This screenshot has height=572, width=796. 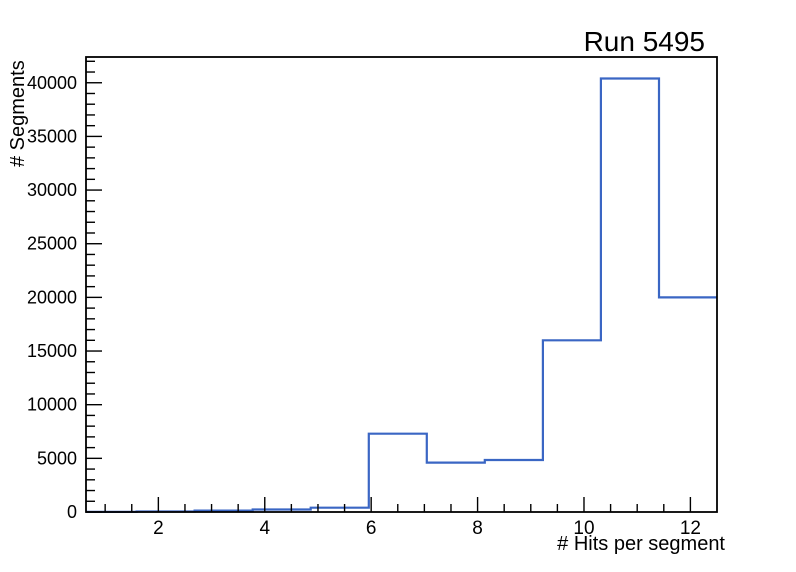 What do you see at coordinates (158, 528) in the screenshot?
I see `x-tick-label: 2` at bounding box center [158, 528].